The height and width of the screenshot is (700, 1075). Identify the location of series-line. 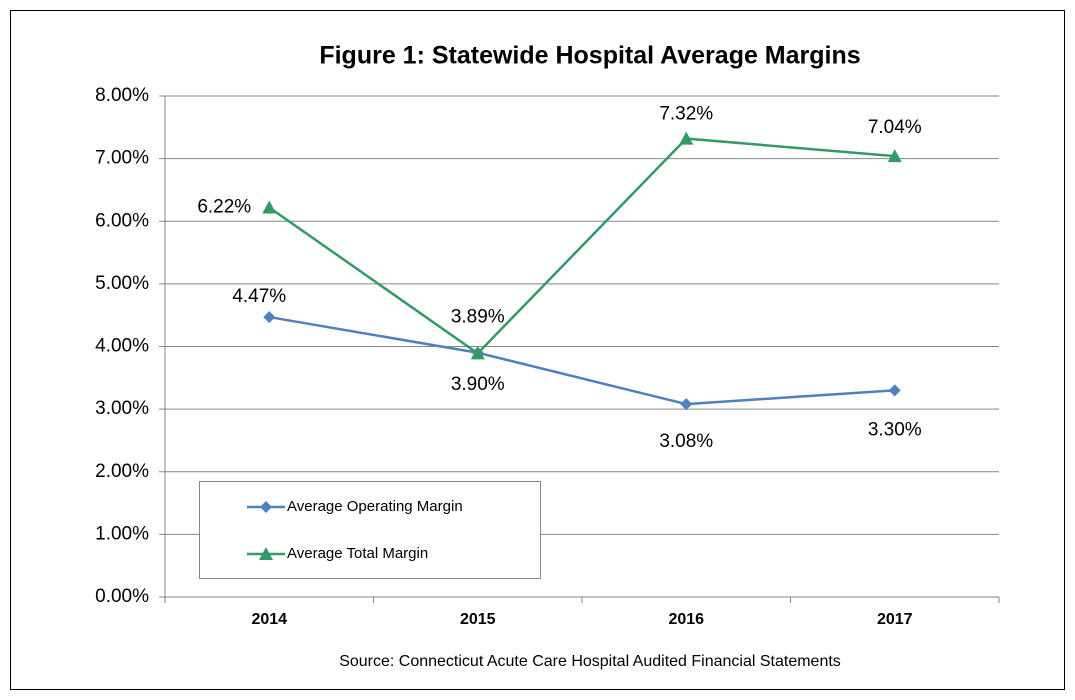
(582, 360).